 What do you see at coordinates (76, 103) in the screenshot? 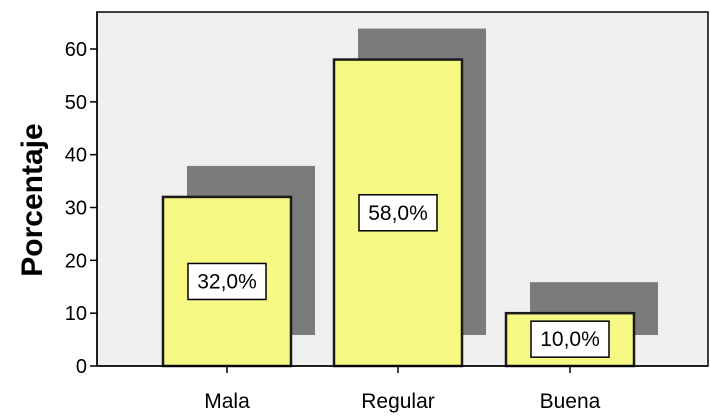
I see `y-tick-label: 50` at bounding box center [76, 103].